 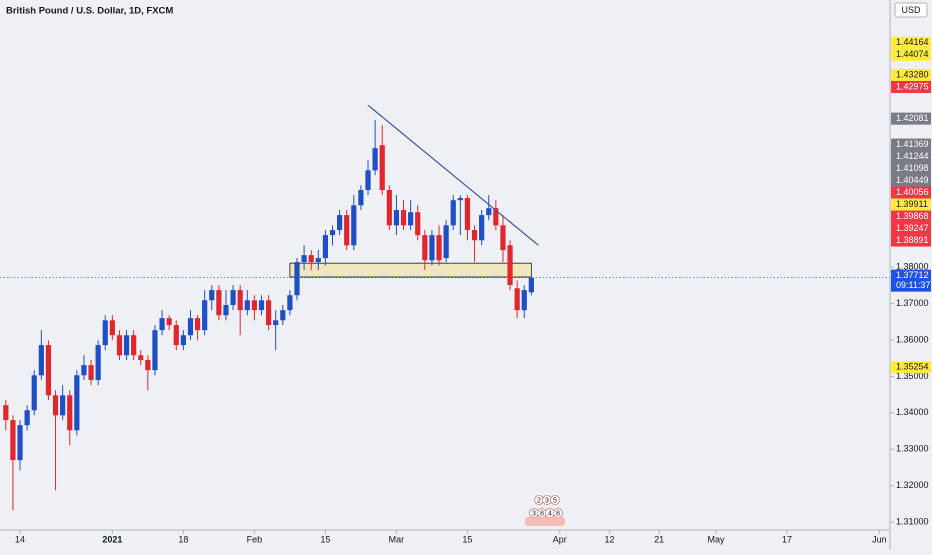 What do you see at coordinates (716, 539) in the screenshot?
I see `x-tick-label: May` at bounding box center [716, 539].